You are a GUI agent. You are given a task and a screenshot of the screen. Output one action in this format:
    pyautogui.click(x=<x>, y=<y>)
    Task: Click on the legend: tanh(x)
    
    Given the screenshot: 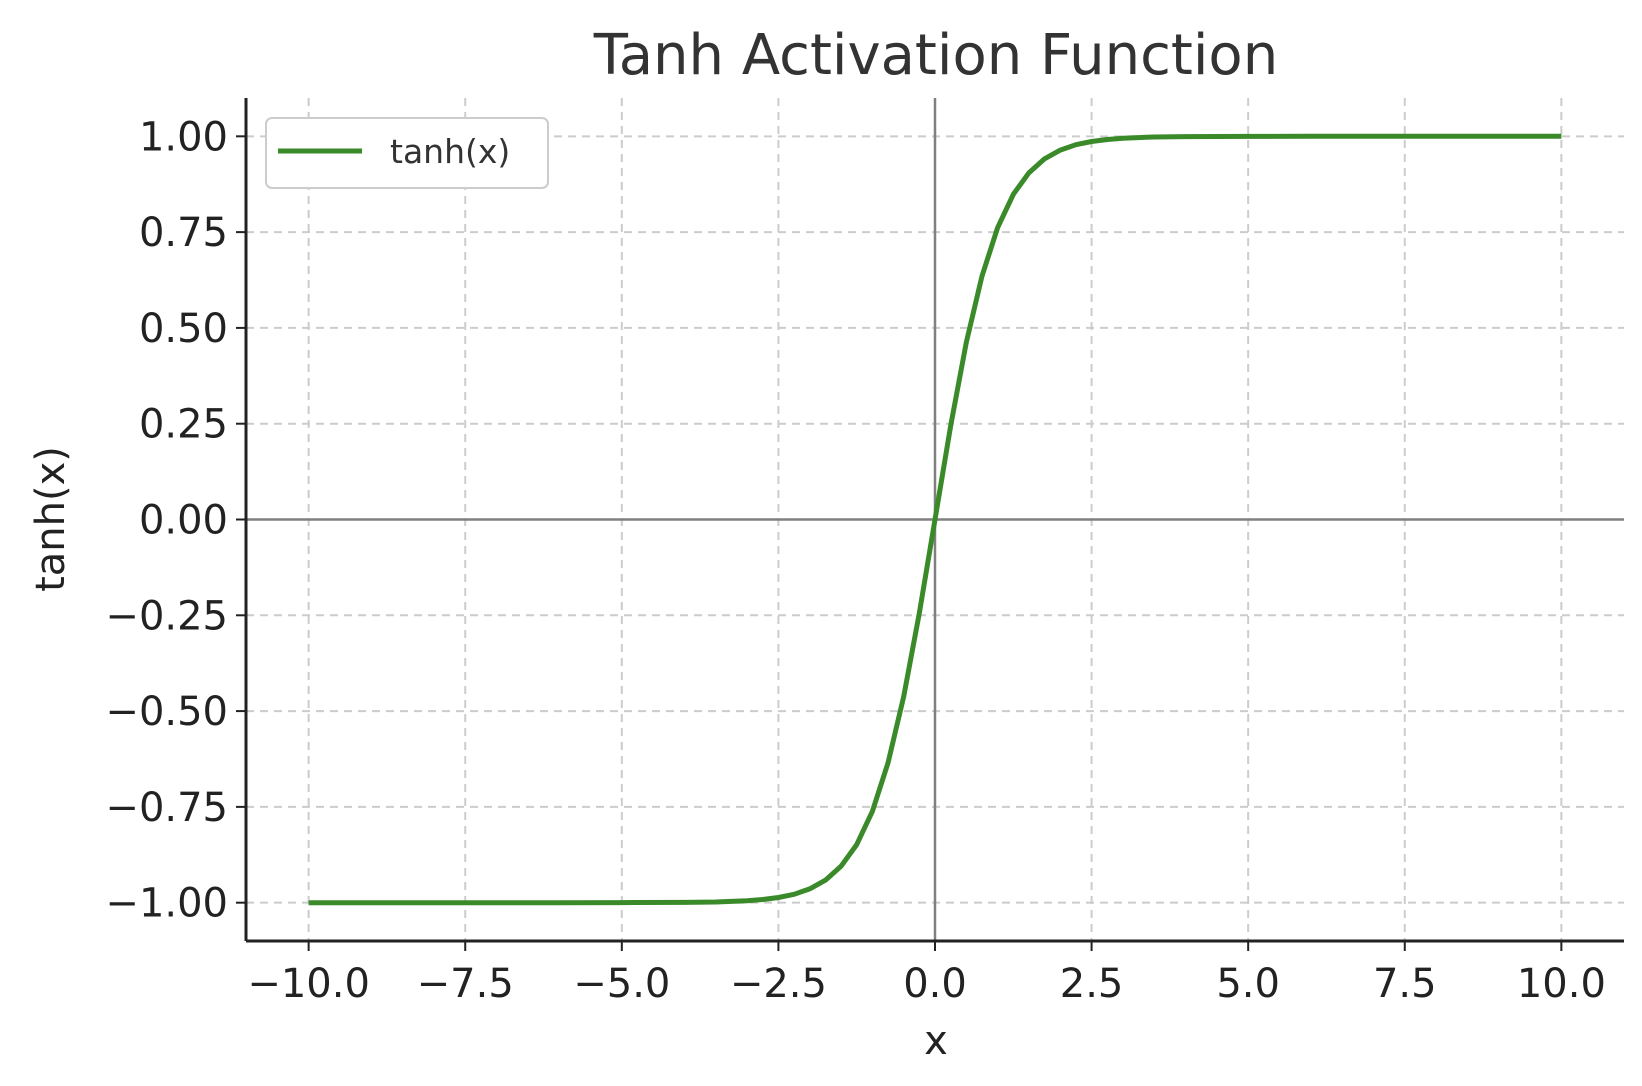 What is the action you would take?
    pyautogui.click(x=407, y=153)
    